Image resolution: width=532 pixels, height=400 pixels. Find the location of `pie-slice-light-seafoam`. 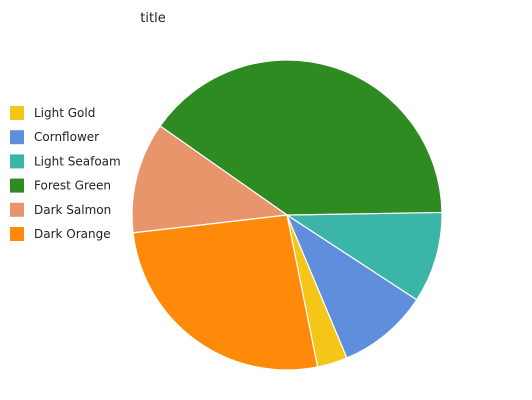

pie-slice-light-seafoam is located at coordinates (364, 256).